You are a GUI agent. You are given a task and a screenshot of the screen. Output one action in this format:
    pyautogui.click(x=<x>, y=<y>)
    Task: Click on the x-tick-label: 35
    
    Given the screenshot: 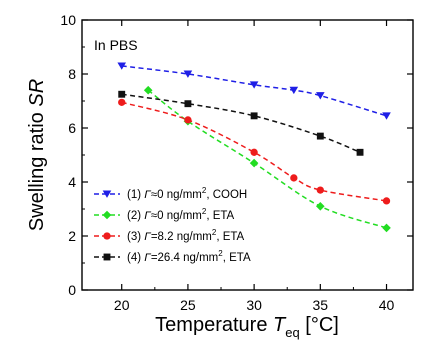 What is the action you would take?
    pyautogui.click(x=321, y=305)
    